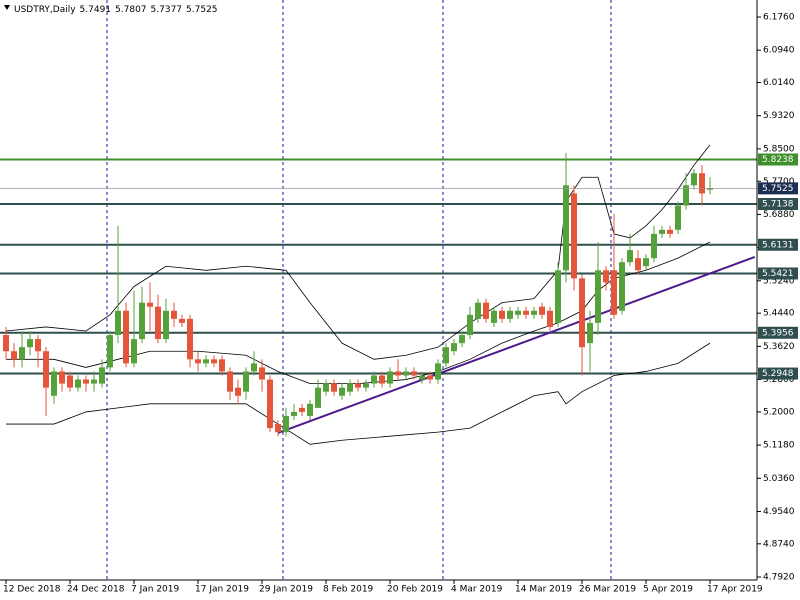 The width and height of the screenshot is (800, 600). Describe the element at coordinates (779, 83) in the screenshot. I see `y-tick-label: 6.0140` at that location.